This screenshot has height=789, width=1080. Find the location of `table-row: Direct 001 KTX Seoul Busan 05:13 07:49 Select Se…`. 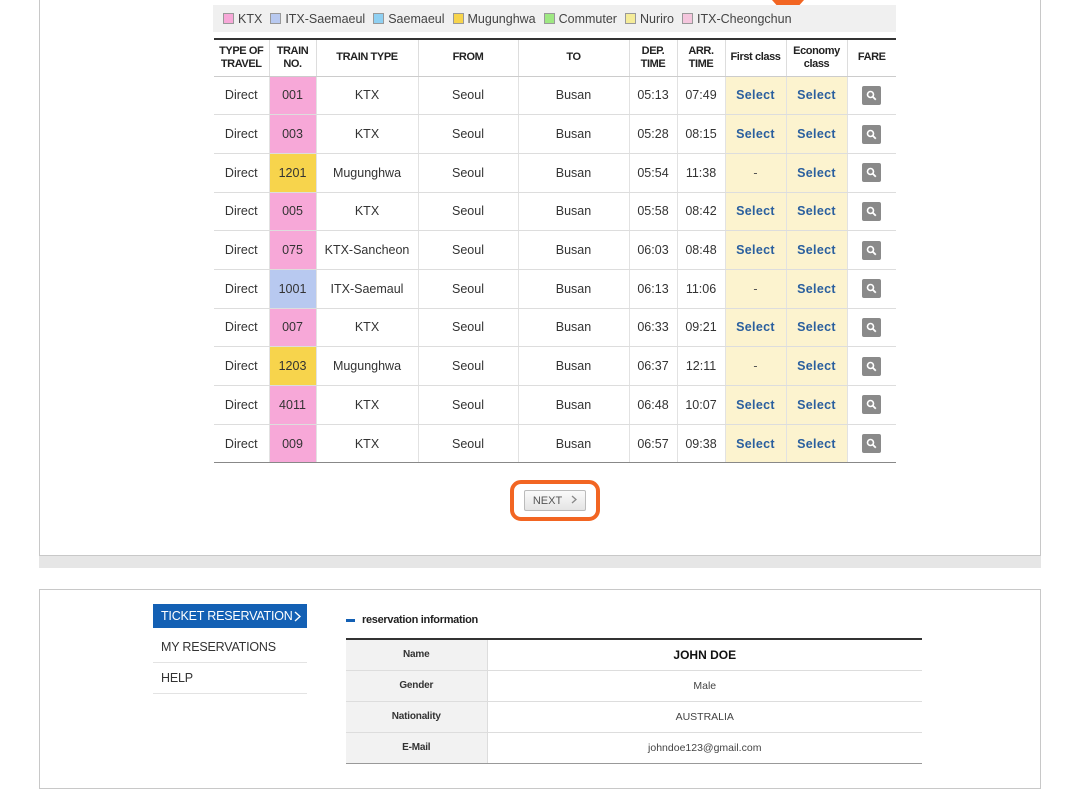

table-row: Direct 001 KTX Seoul Busan 05:13 07:49 Select Se… is located at coordinates (555, 96).